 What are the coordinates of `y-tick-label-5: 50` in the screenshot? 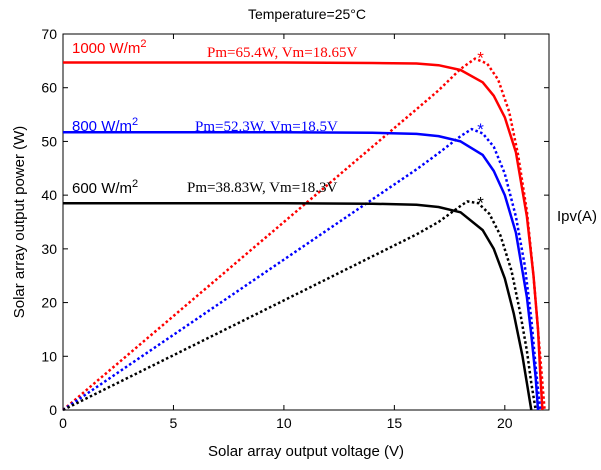 It's located at (49, 141).